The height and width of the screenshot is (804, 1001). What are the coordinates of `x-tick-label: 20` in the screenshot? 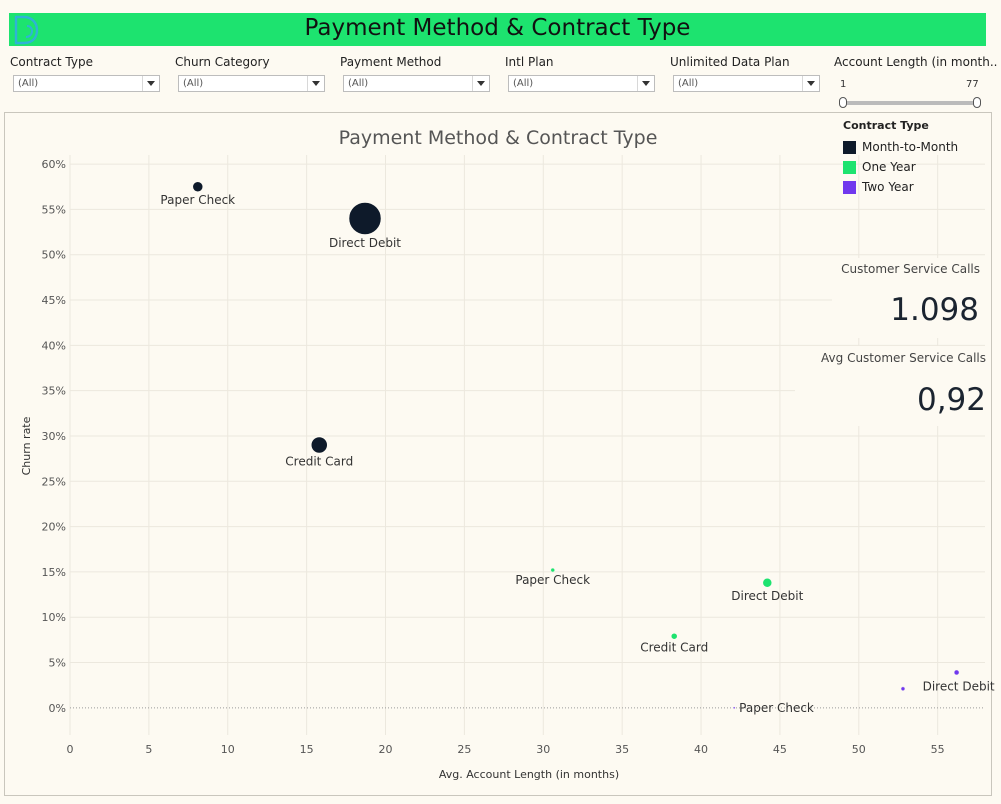 It's located at (386, 749).